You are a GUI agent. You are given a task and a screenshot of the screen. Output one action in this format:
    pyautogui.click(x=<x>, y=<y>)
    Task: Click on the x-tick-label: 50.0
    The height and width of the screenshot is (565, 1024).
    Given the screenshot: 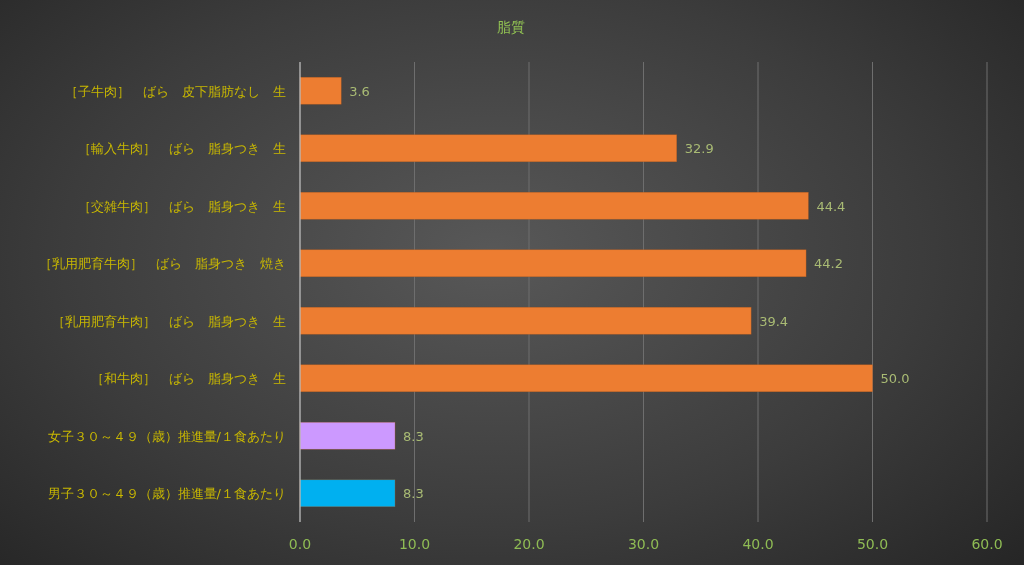 What is the action you would take?
    pyautogui.click(x=872, y=544)
    